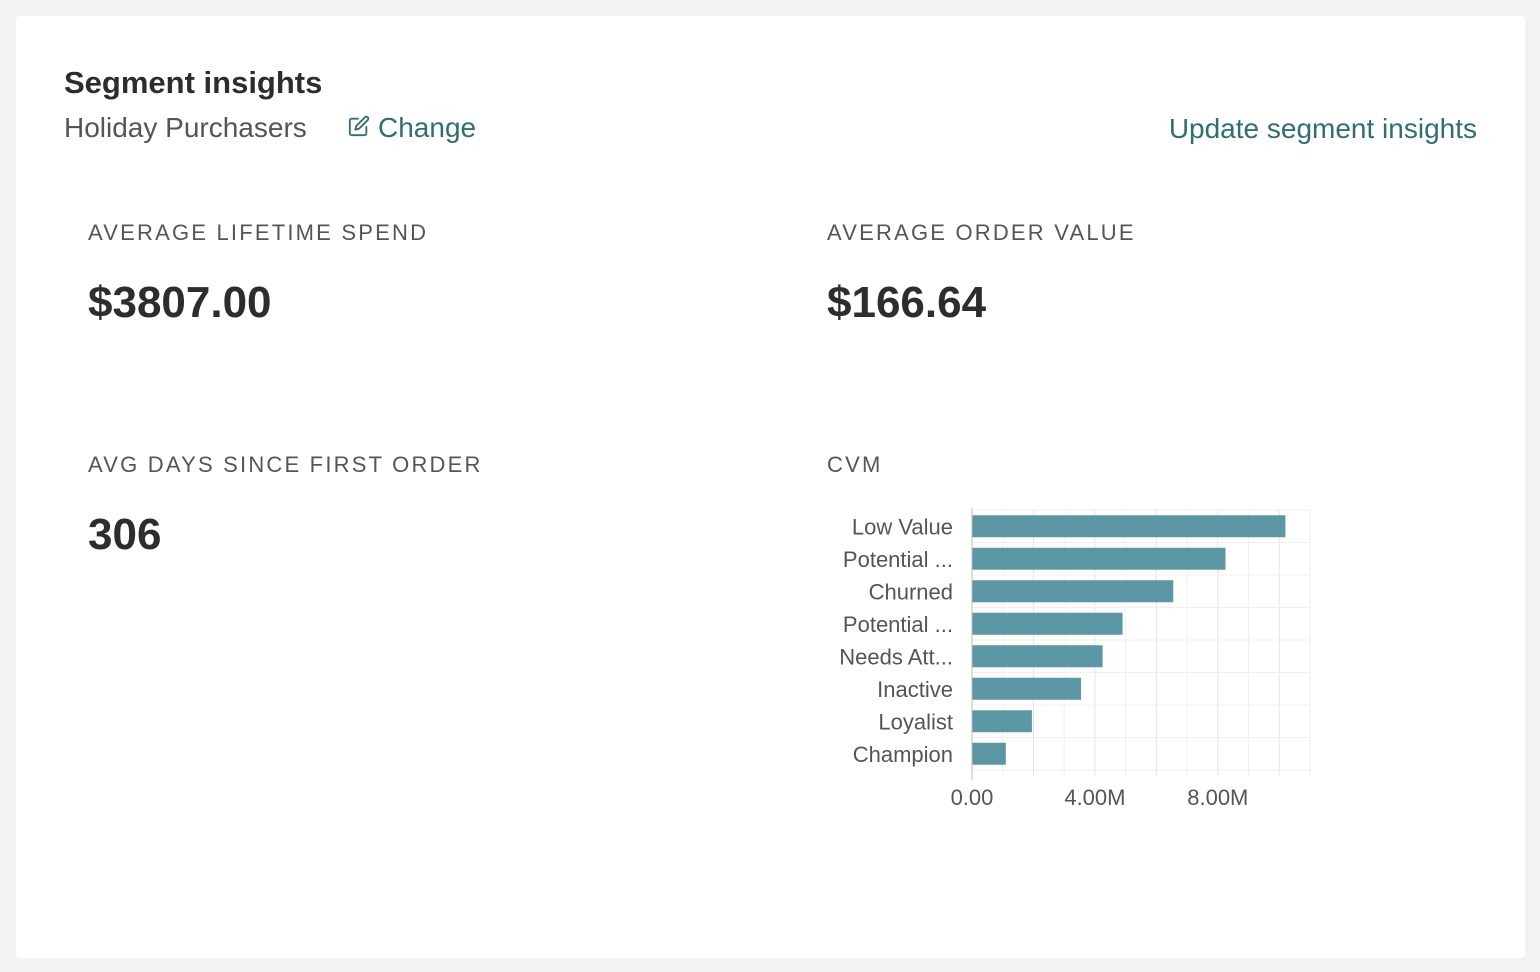 Image resolution: width=1540 pixels, height=972 pixels. What do you see at coordinates (915, 689) in the screenshot?
I see `category-label: Inactive` at bounding box center [915, 689].